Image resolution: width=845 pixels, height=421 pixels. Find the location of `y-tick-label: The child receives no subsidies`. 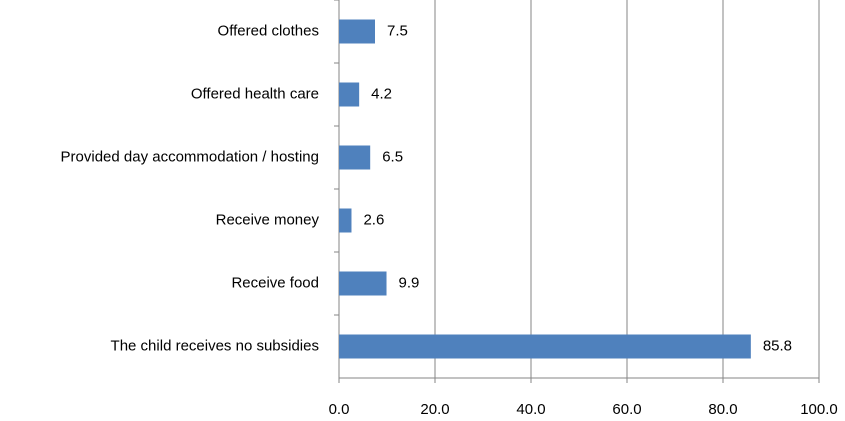

y-tick-label: The child receives no subsidies is located at coordinates (215, 345).